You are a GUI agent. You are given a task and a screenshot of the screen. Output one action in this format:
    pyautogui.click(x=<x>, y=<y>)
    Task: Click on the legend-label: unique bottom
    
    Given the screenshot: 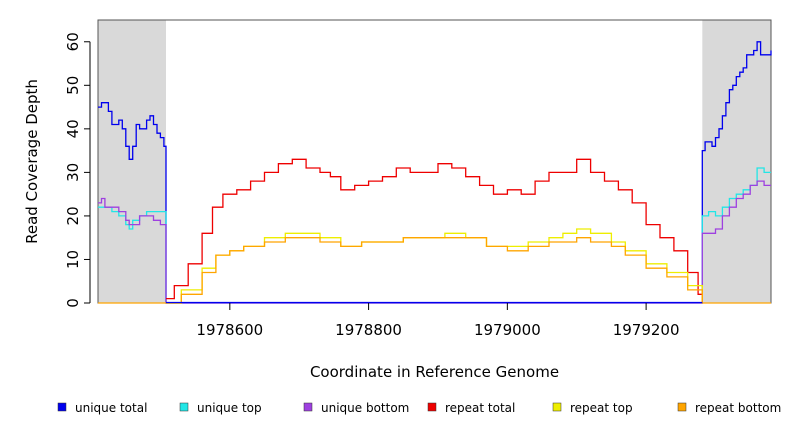 What is the action you would take?
    pyautogui.click(x=365, y=408)
    